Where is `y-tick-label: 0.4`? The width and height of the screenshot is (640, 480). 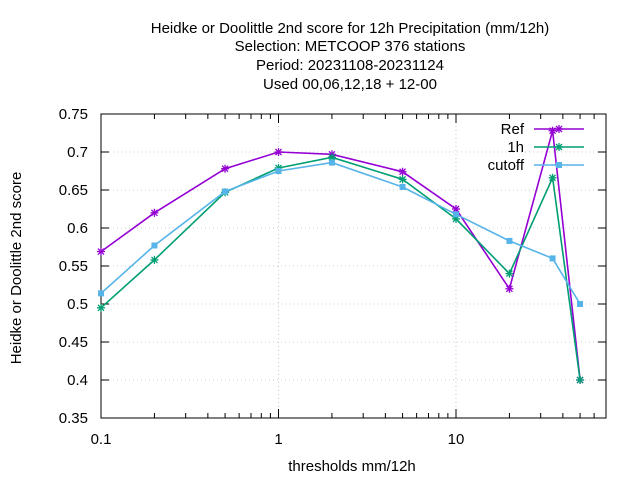
y-tick-label: 0.4 is located at coordinates (77, 380).